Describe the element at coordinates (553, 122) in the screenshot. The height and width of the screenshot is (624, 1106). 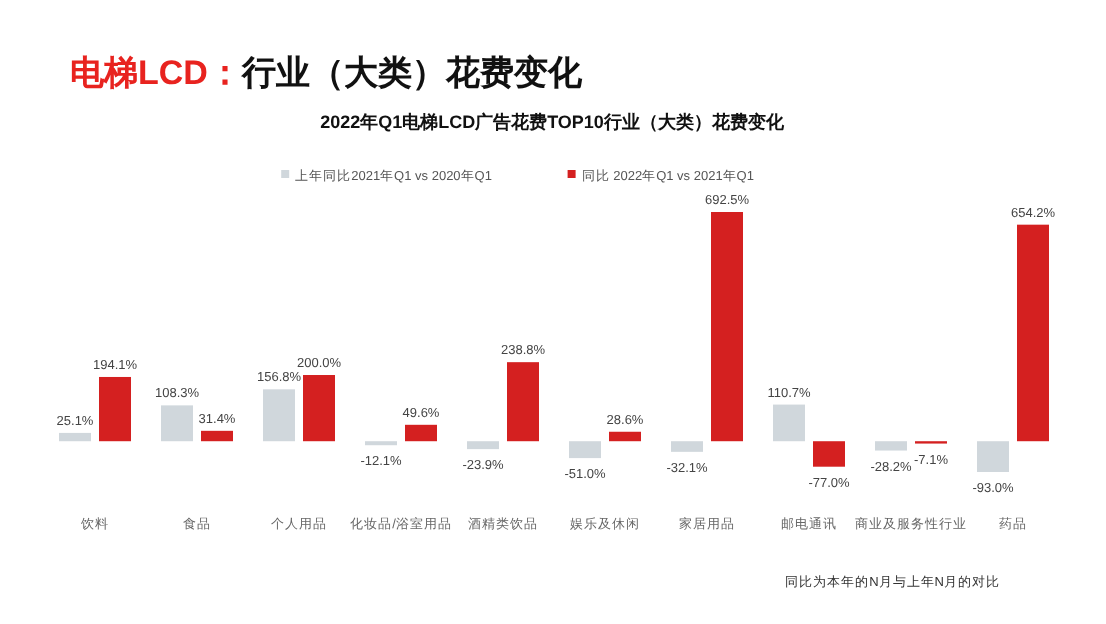
I see `chart-subtitle: 2022年Q1电梯LCD广告花费TOP10行业（大类）花费变化` at that location.